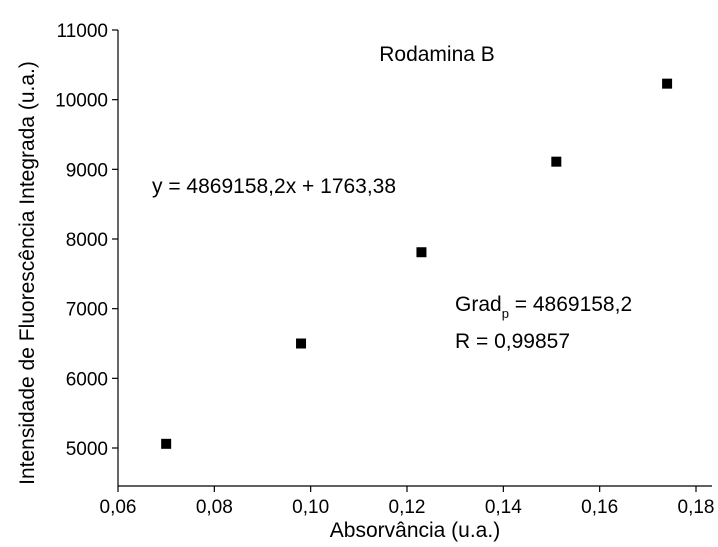  Describe the element at coordinates (274, 186) in the screenshot. I see `fit-equation: y = 4869158,2x + 1763,38` at that location.